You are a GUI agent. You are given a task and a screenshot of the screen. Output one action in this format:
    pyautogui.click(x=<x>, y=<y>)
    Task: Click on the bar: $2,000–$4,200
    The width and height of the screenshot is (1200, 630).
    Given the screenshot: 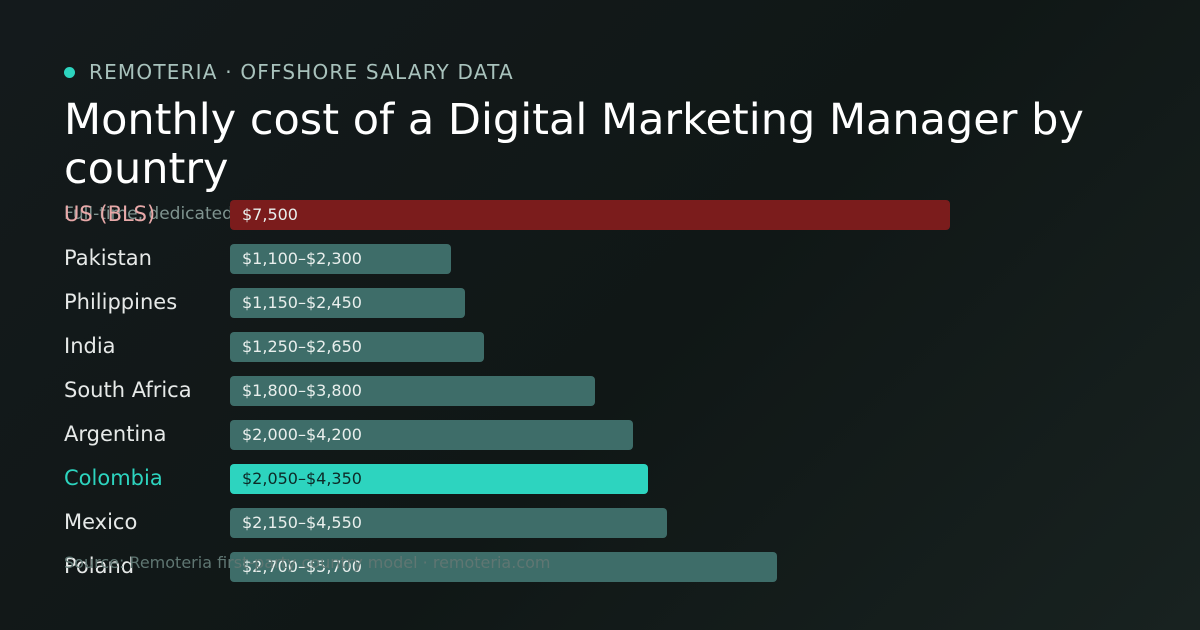 What is the action you would take?
    pyautogui.click(x=432, y=435)
    